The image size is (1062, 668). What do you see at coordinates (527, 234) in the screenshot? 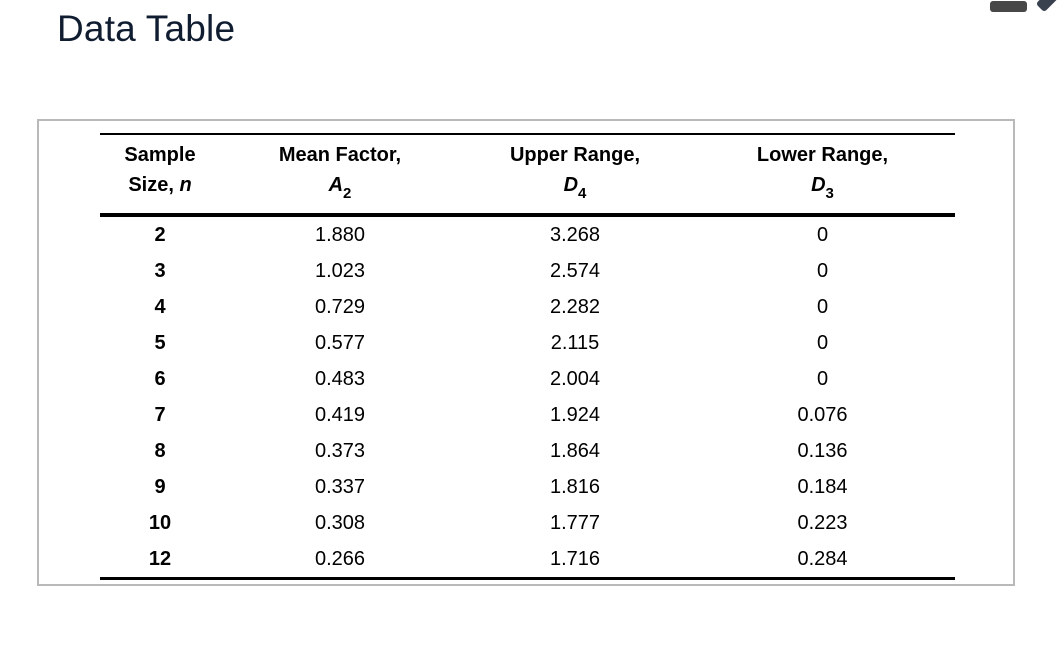
I see `table-row: 2 1.880 3.268 0` at bounding box center [527, 234].